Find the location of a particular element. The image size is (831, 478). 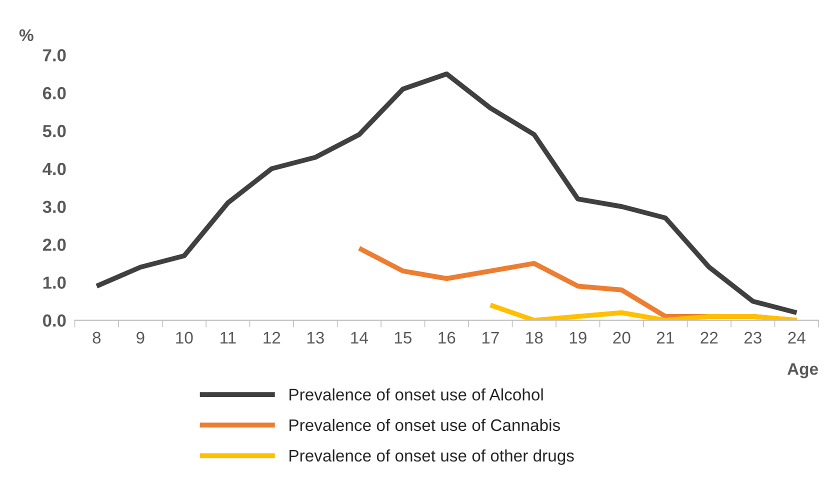

y-tick-label: 6.0 is located at coordinates (54, 93).